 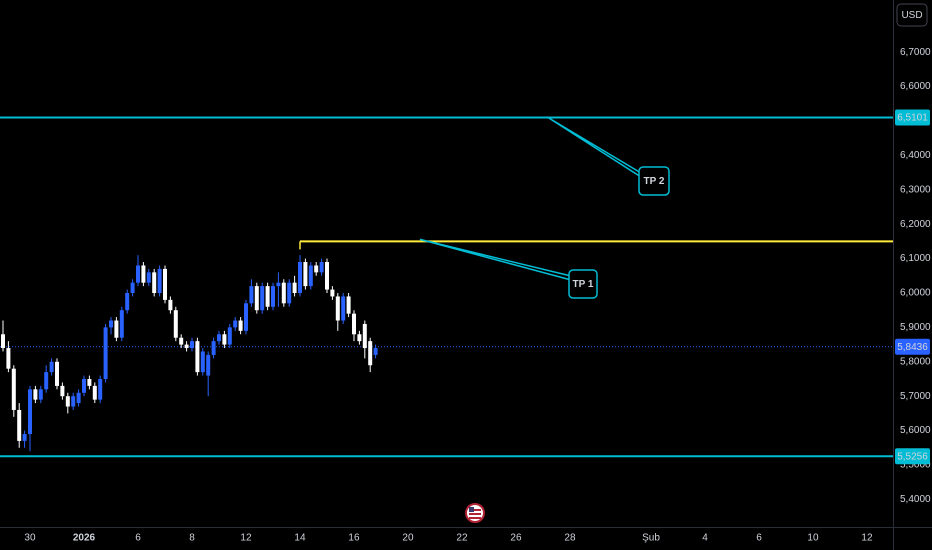 I want to click on currency-button, so click(x=912, y=15).